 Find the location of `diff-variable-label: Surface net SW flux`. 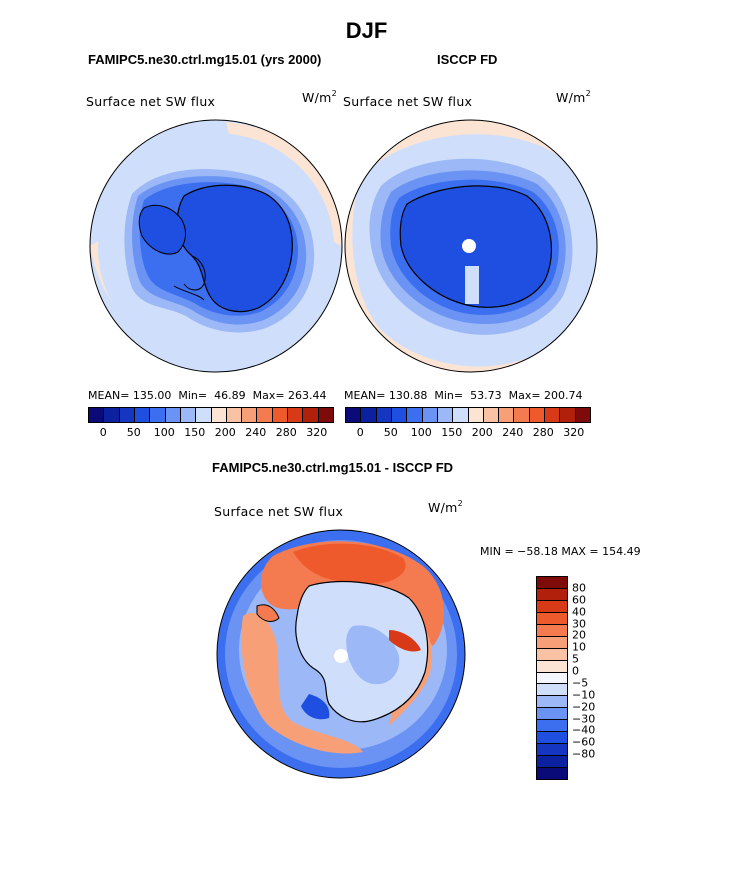

diff-variable-label: Surface net SW flux is located at coordinates (279, 511).